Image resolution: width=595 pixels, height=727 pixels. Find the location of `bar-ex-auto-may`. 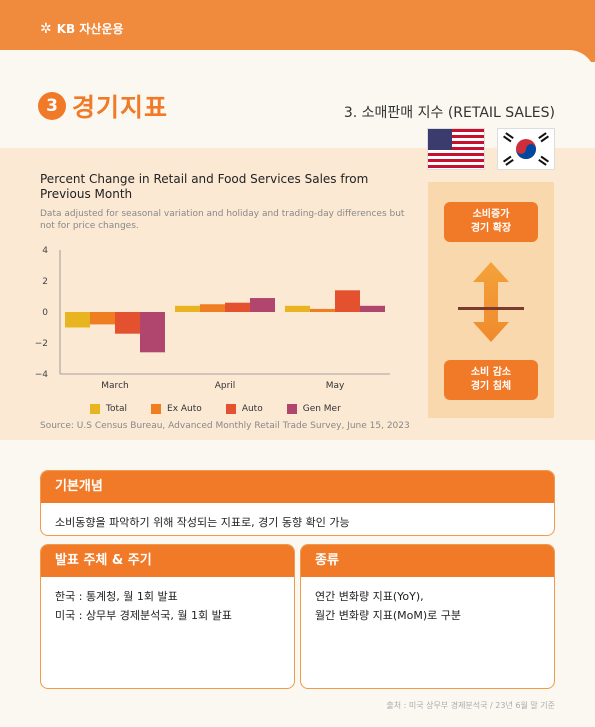

bar-ex-auto-may is located at coordinates (322, 310).